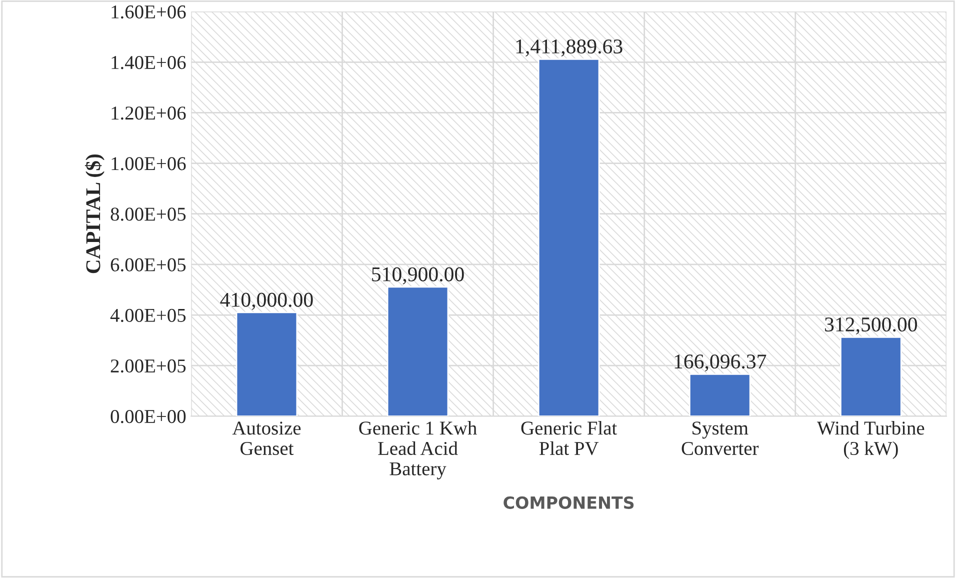 Image resolution: width=956 pixels, height=578 pixels. Describe the element at coordinates (149, 163) in the screenshot. I see `y-tick-label: 1.00E+06` at that location.